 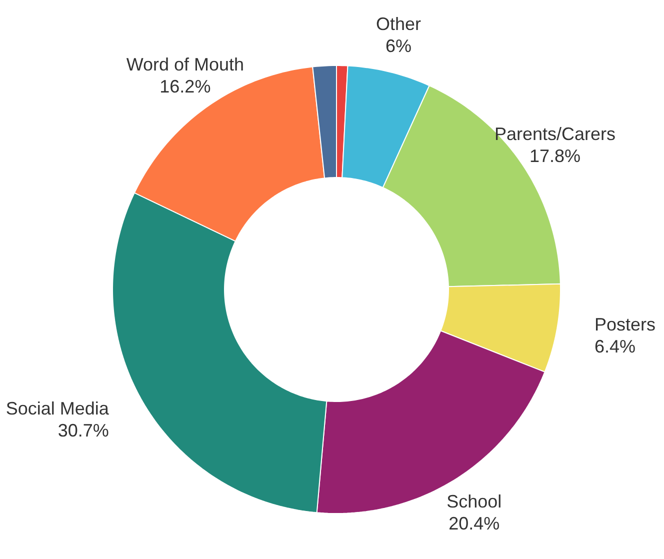 I want to click on data-label: 6%, so click(x=398, y=46).